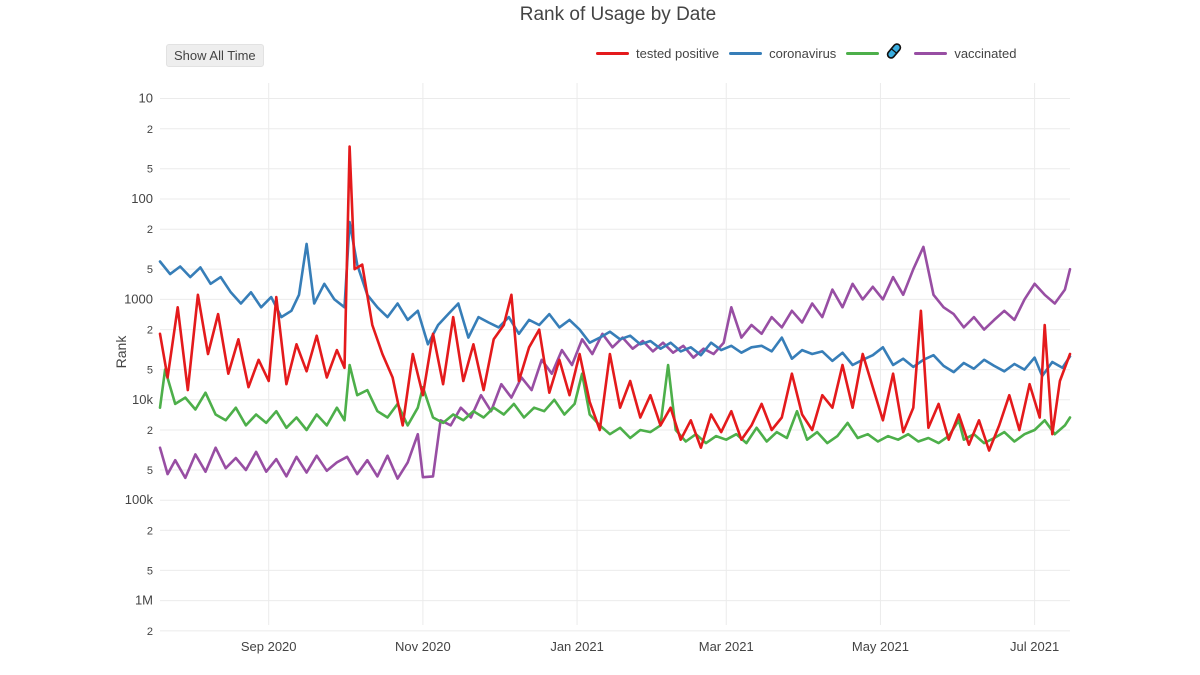 The image size is (1200, 675). Describe the element at coordinates (1034, 646) in the screenshot. I see `x-tick-label: Jul 2021` at that location.